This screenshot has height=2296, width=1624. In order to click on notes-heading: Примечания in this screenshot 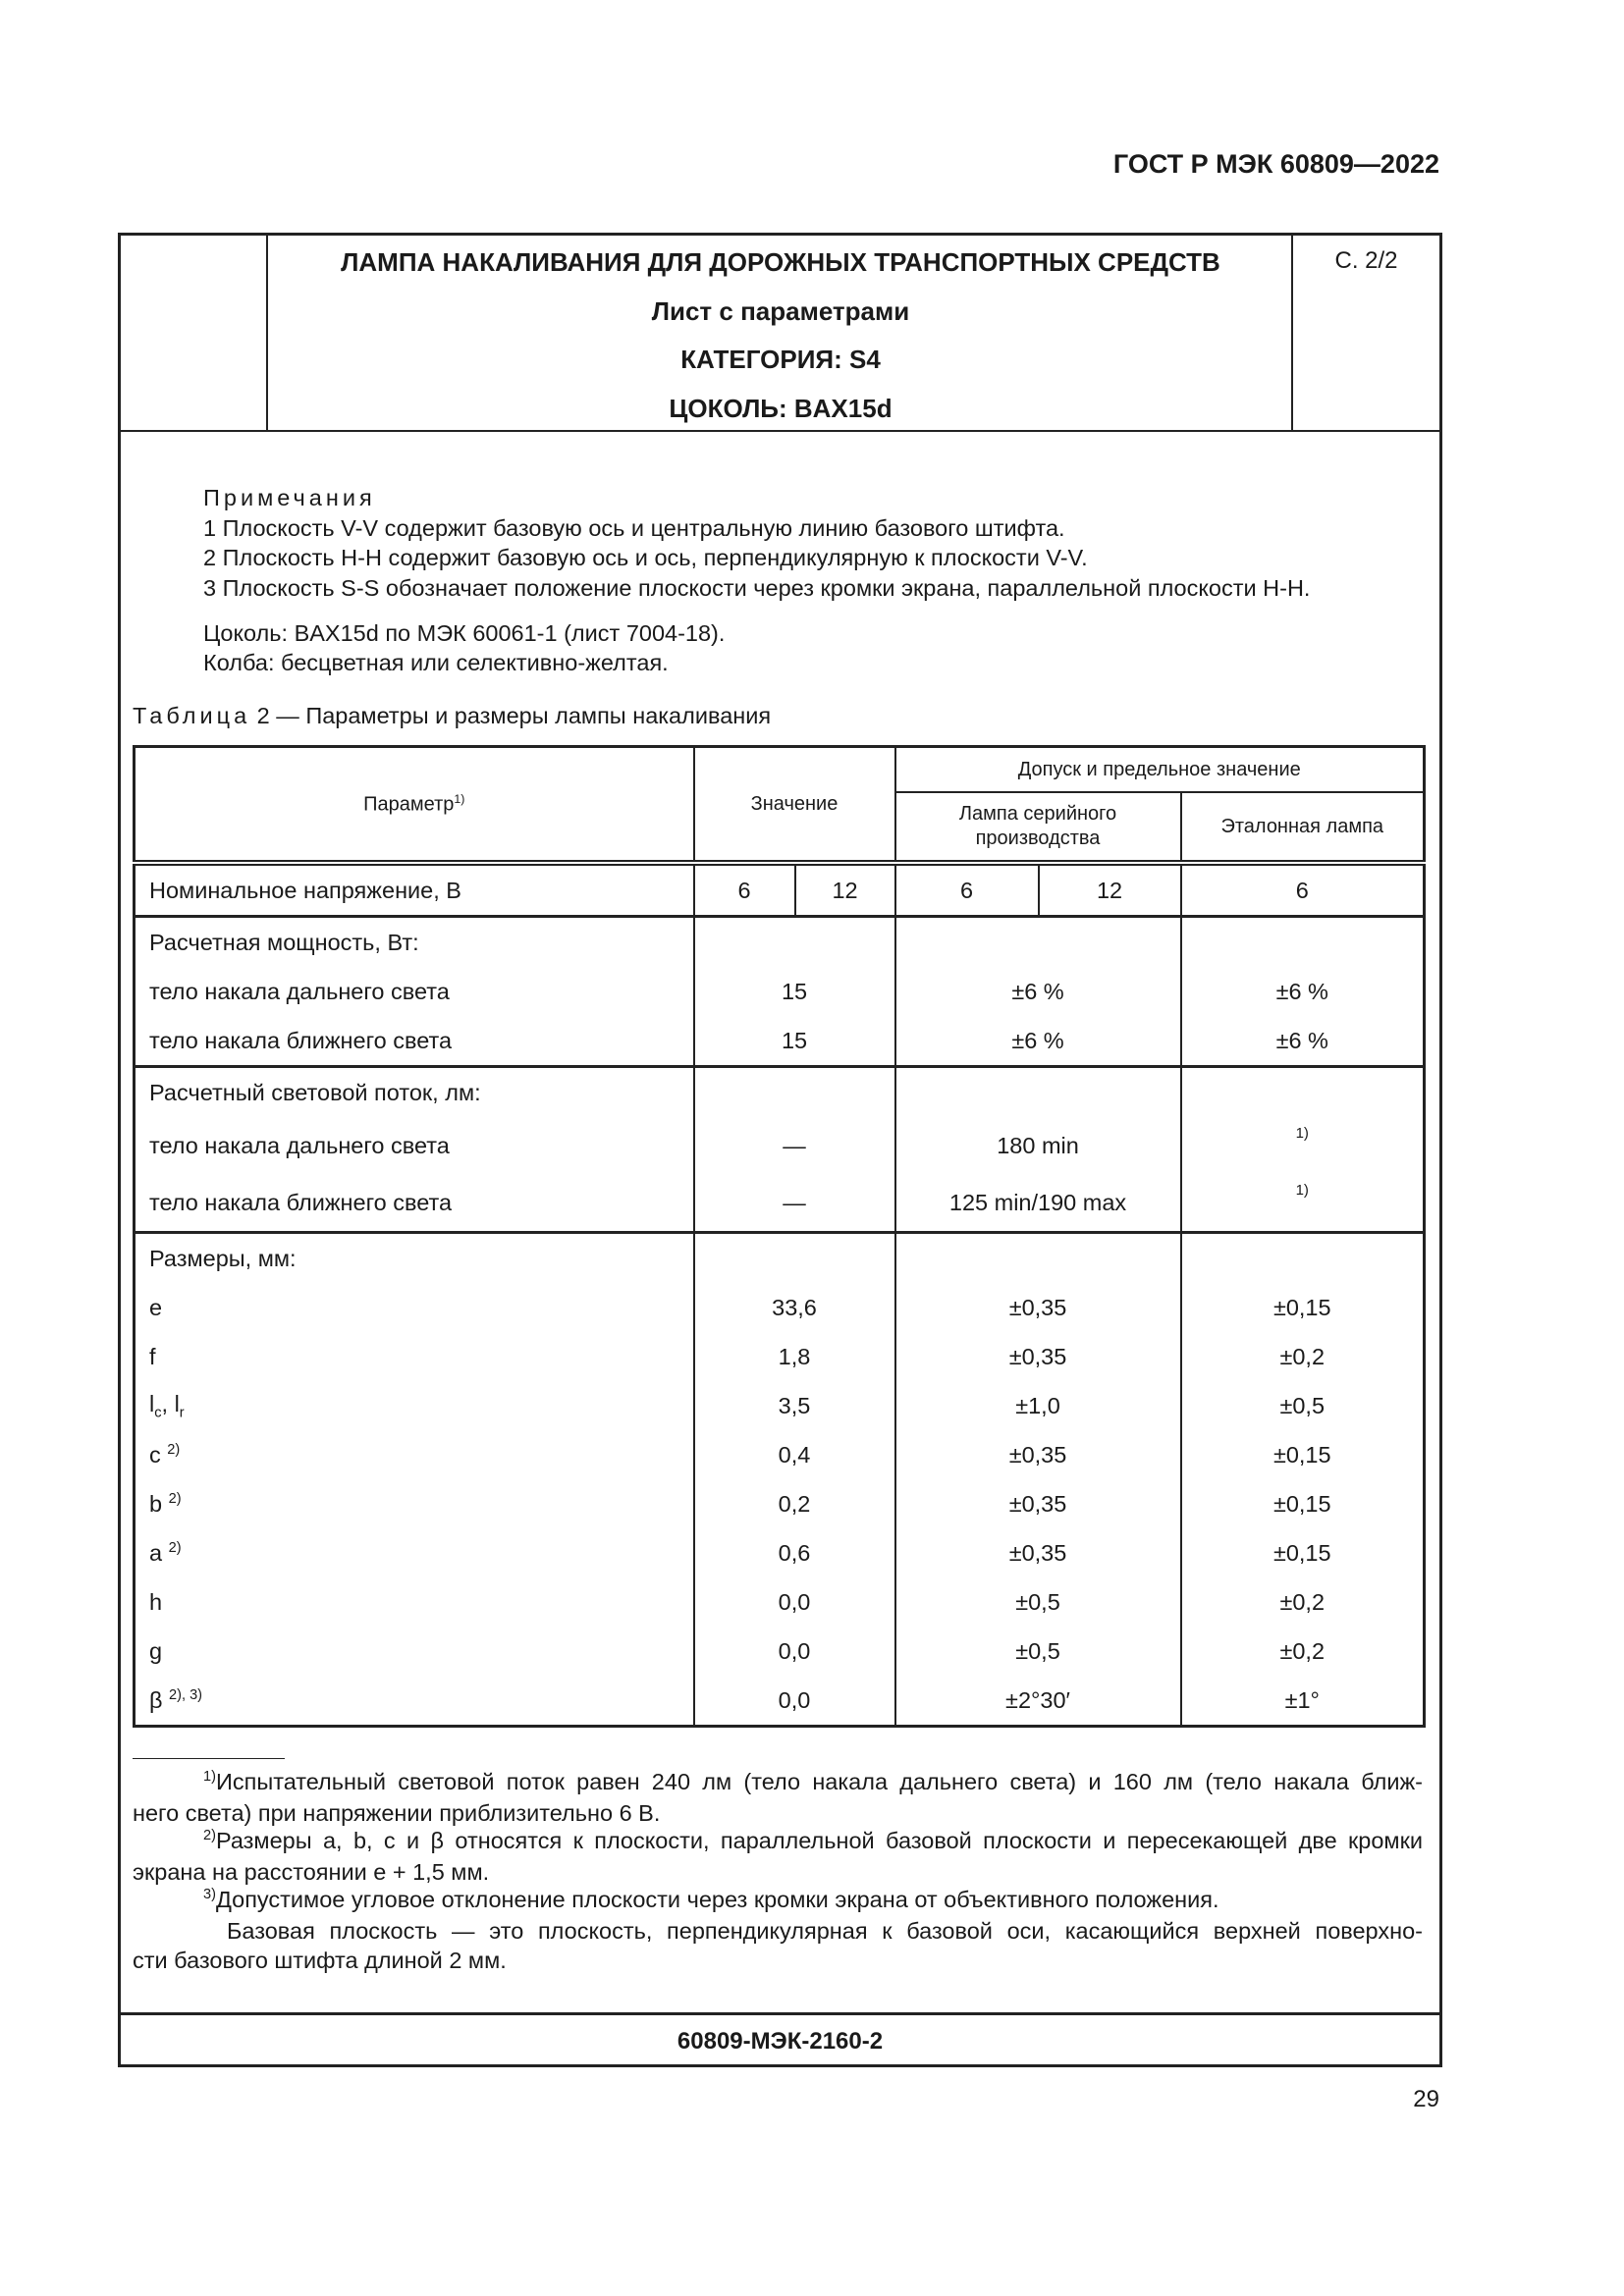, I will do `click(289, 498)`.